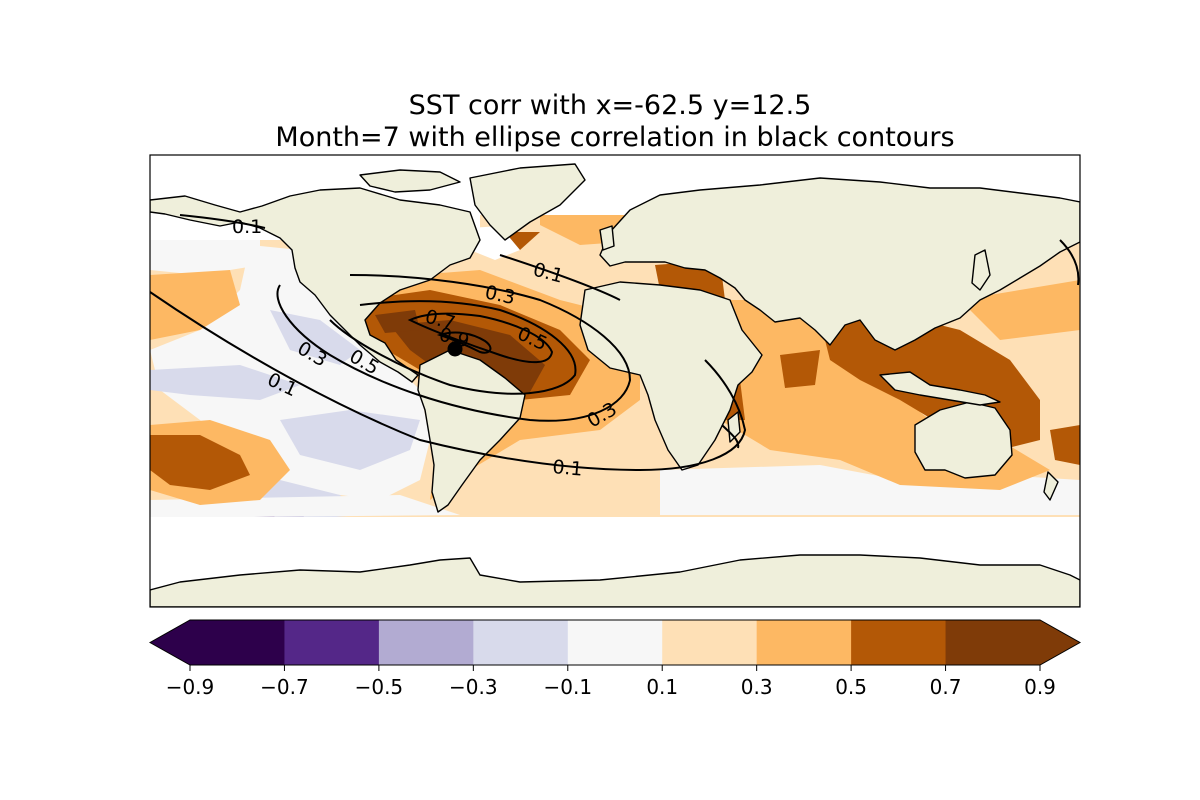 The width and height of the screenshot is (1200, 800). I want to click on land-north-america, so click(315, 285).